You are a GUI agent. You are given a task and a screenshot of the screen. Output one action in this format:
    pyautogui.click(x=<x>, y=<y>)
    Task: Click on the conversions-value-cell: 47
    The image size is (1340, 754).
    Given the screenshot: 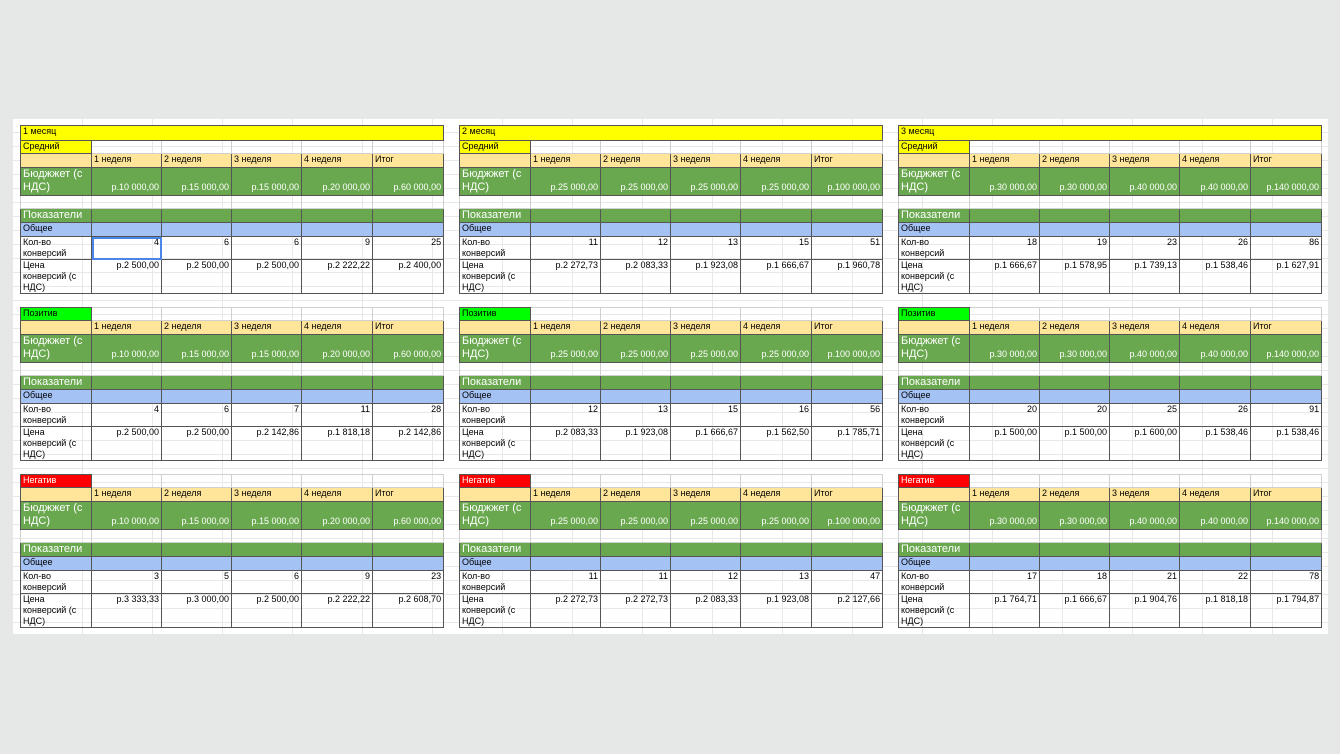 What is the action you would take?
    pyautogui.click(x=847, y=582)
    